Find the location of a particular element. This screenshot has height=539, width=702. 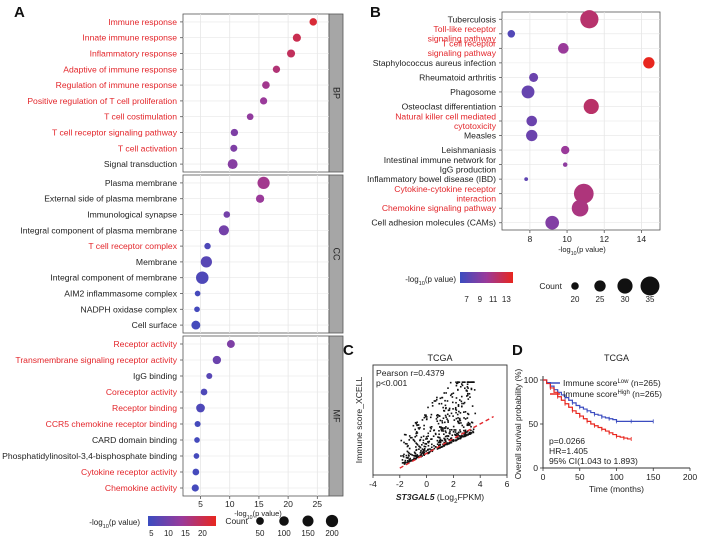

panel-a-size-legend-dot is located at coordinates (308, 521).